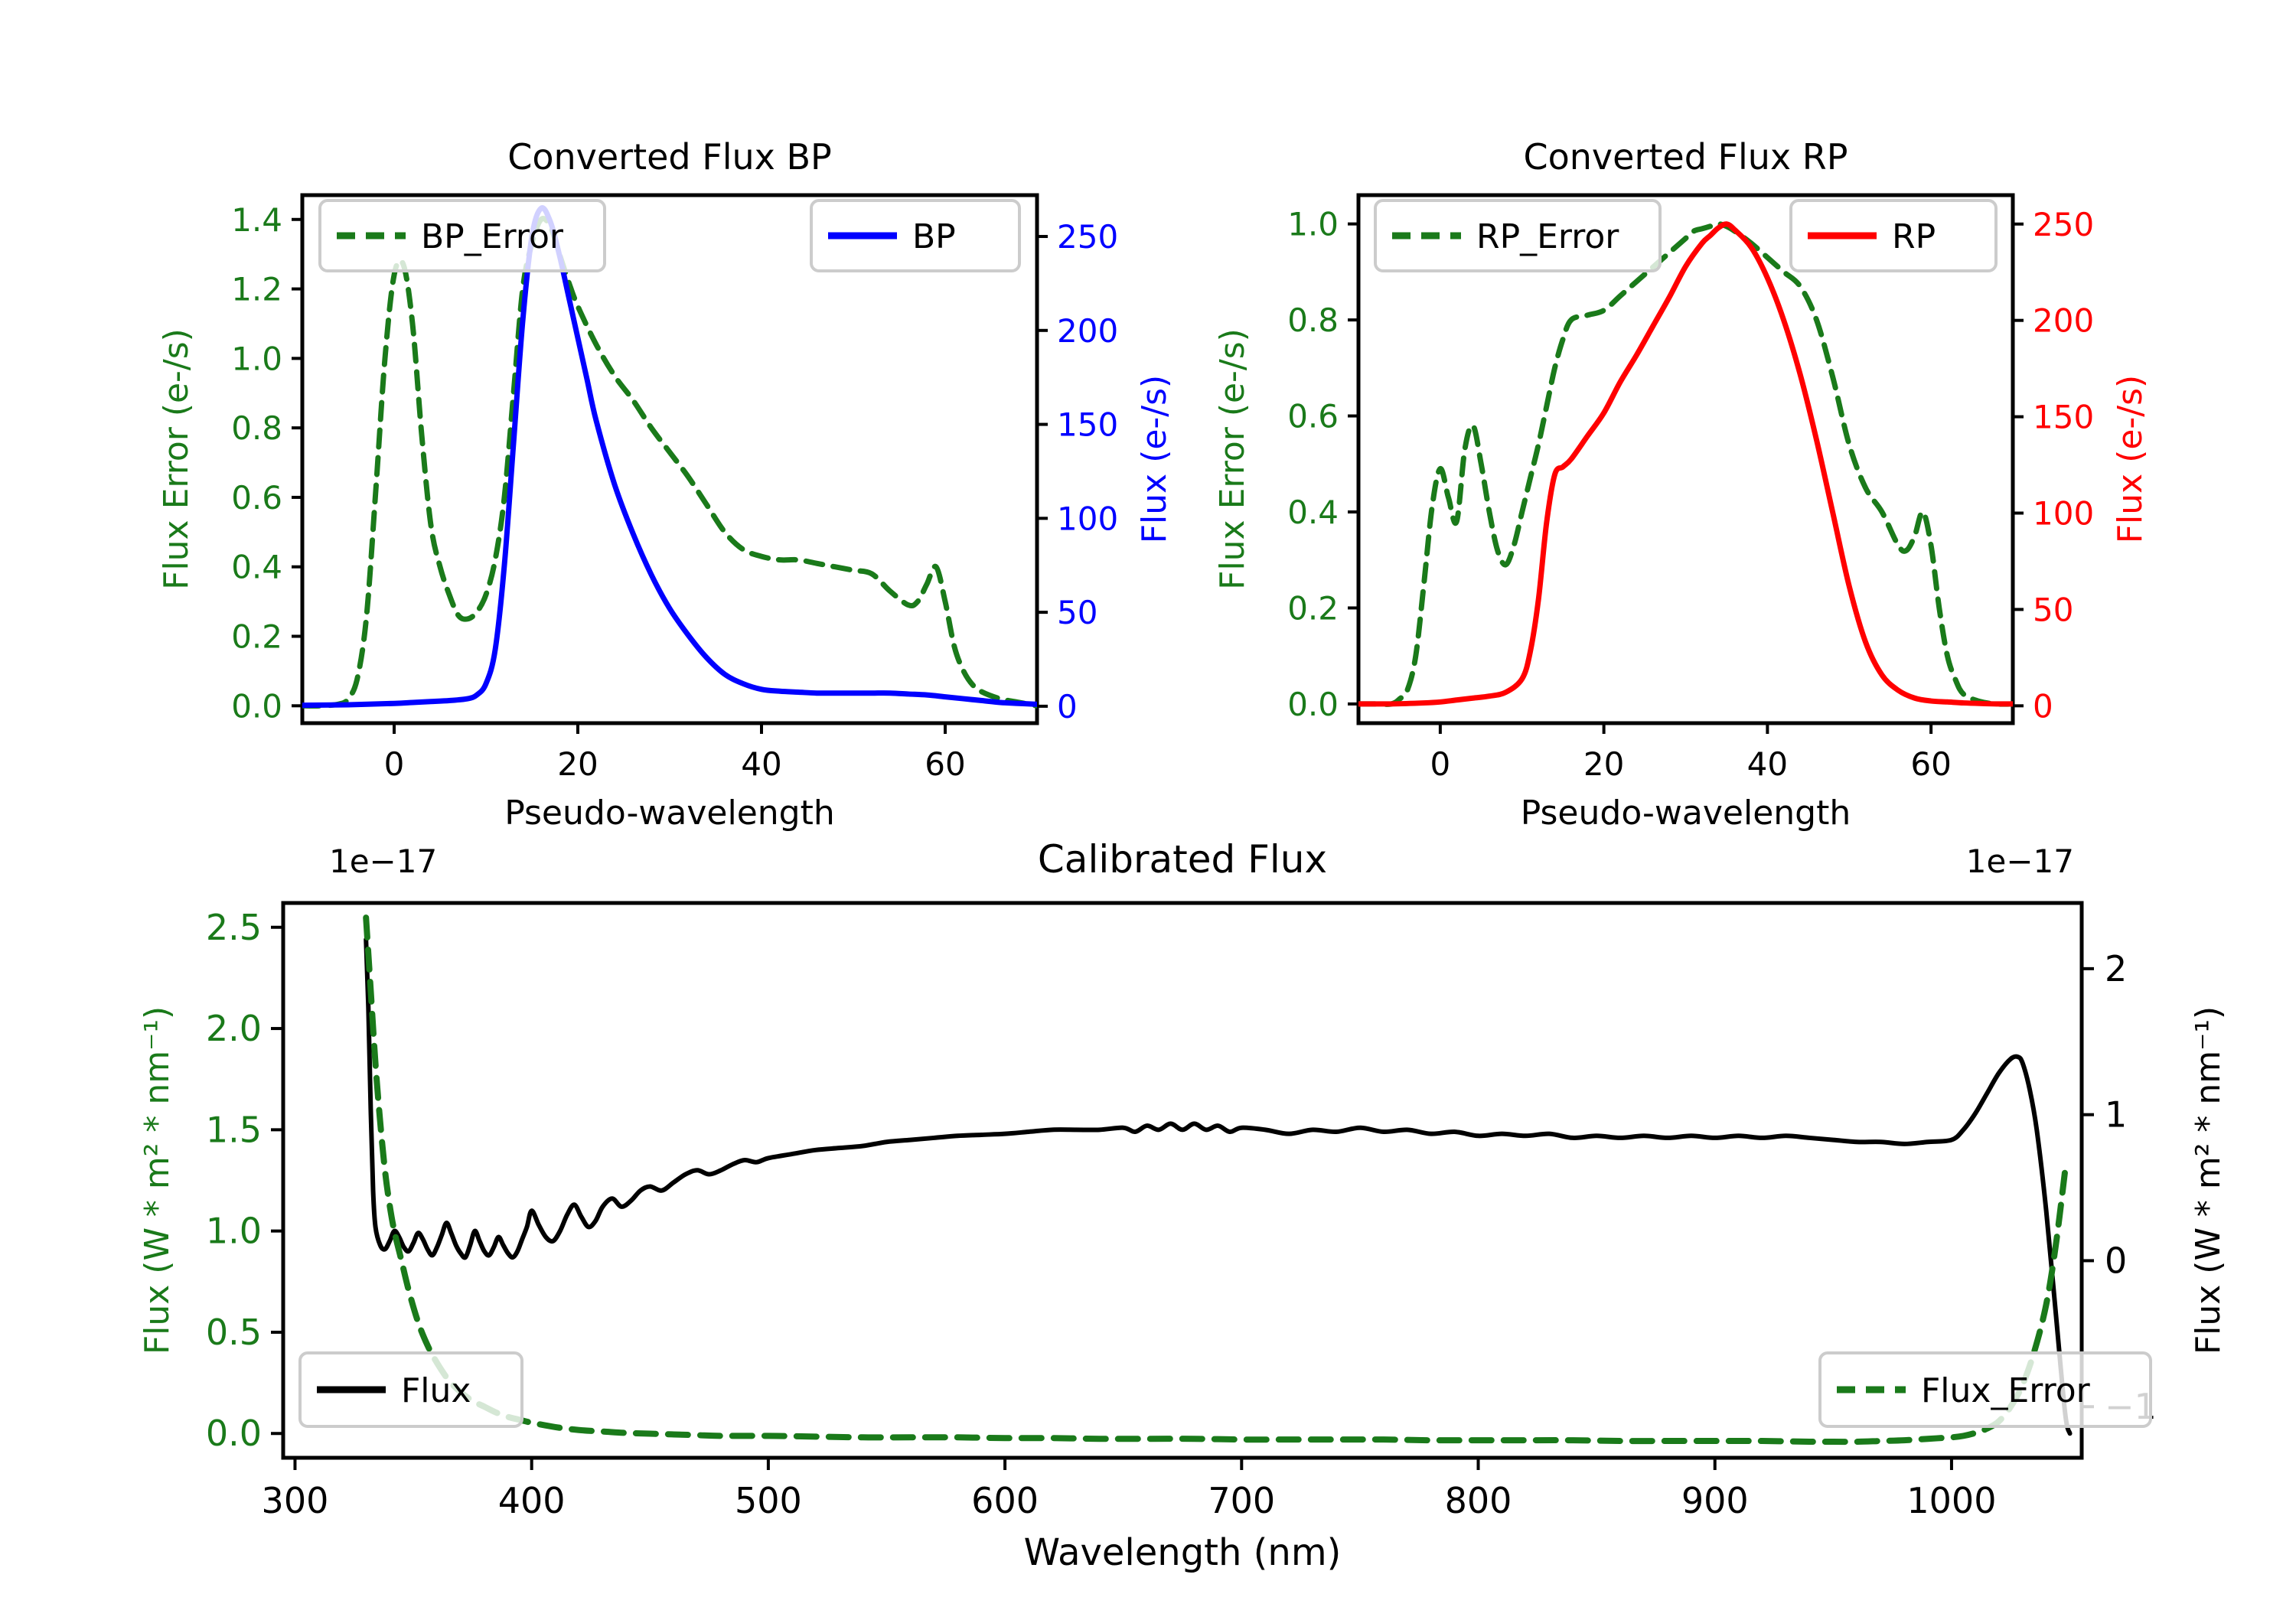 This screenshot has width=2296, height=1607. I want to click on cal-ytick-right-label: 2, so click(2116, 968).